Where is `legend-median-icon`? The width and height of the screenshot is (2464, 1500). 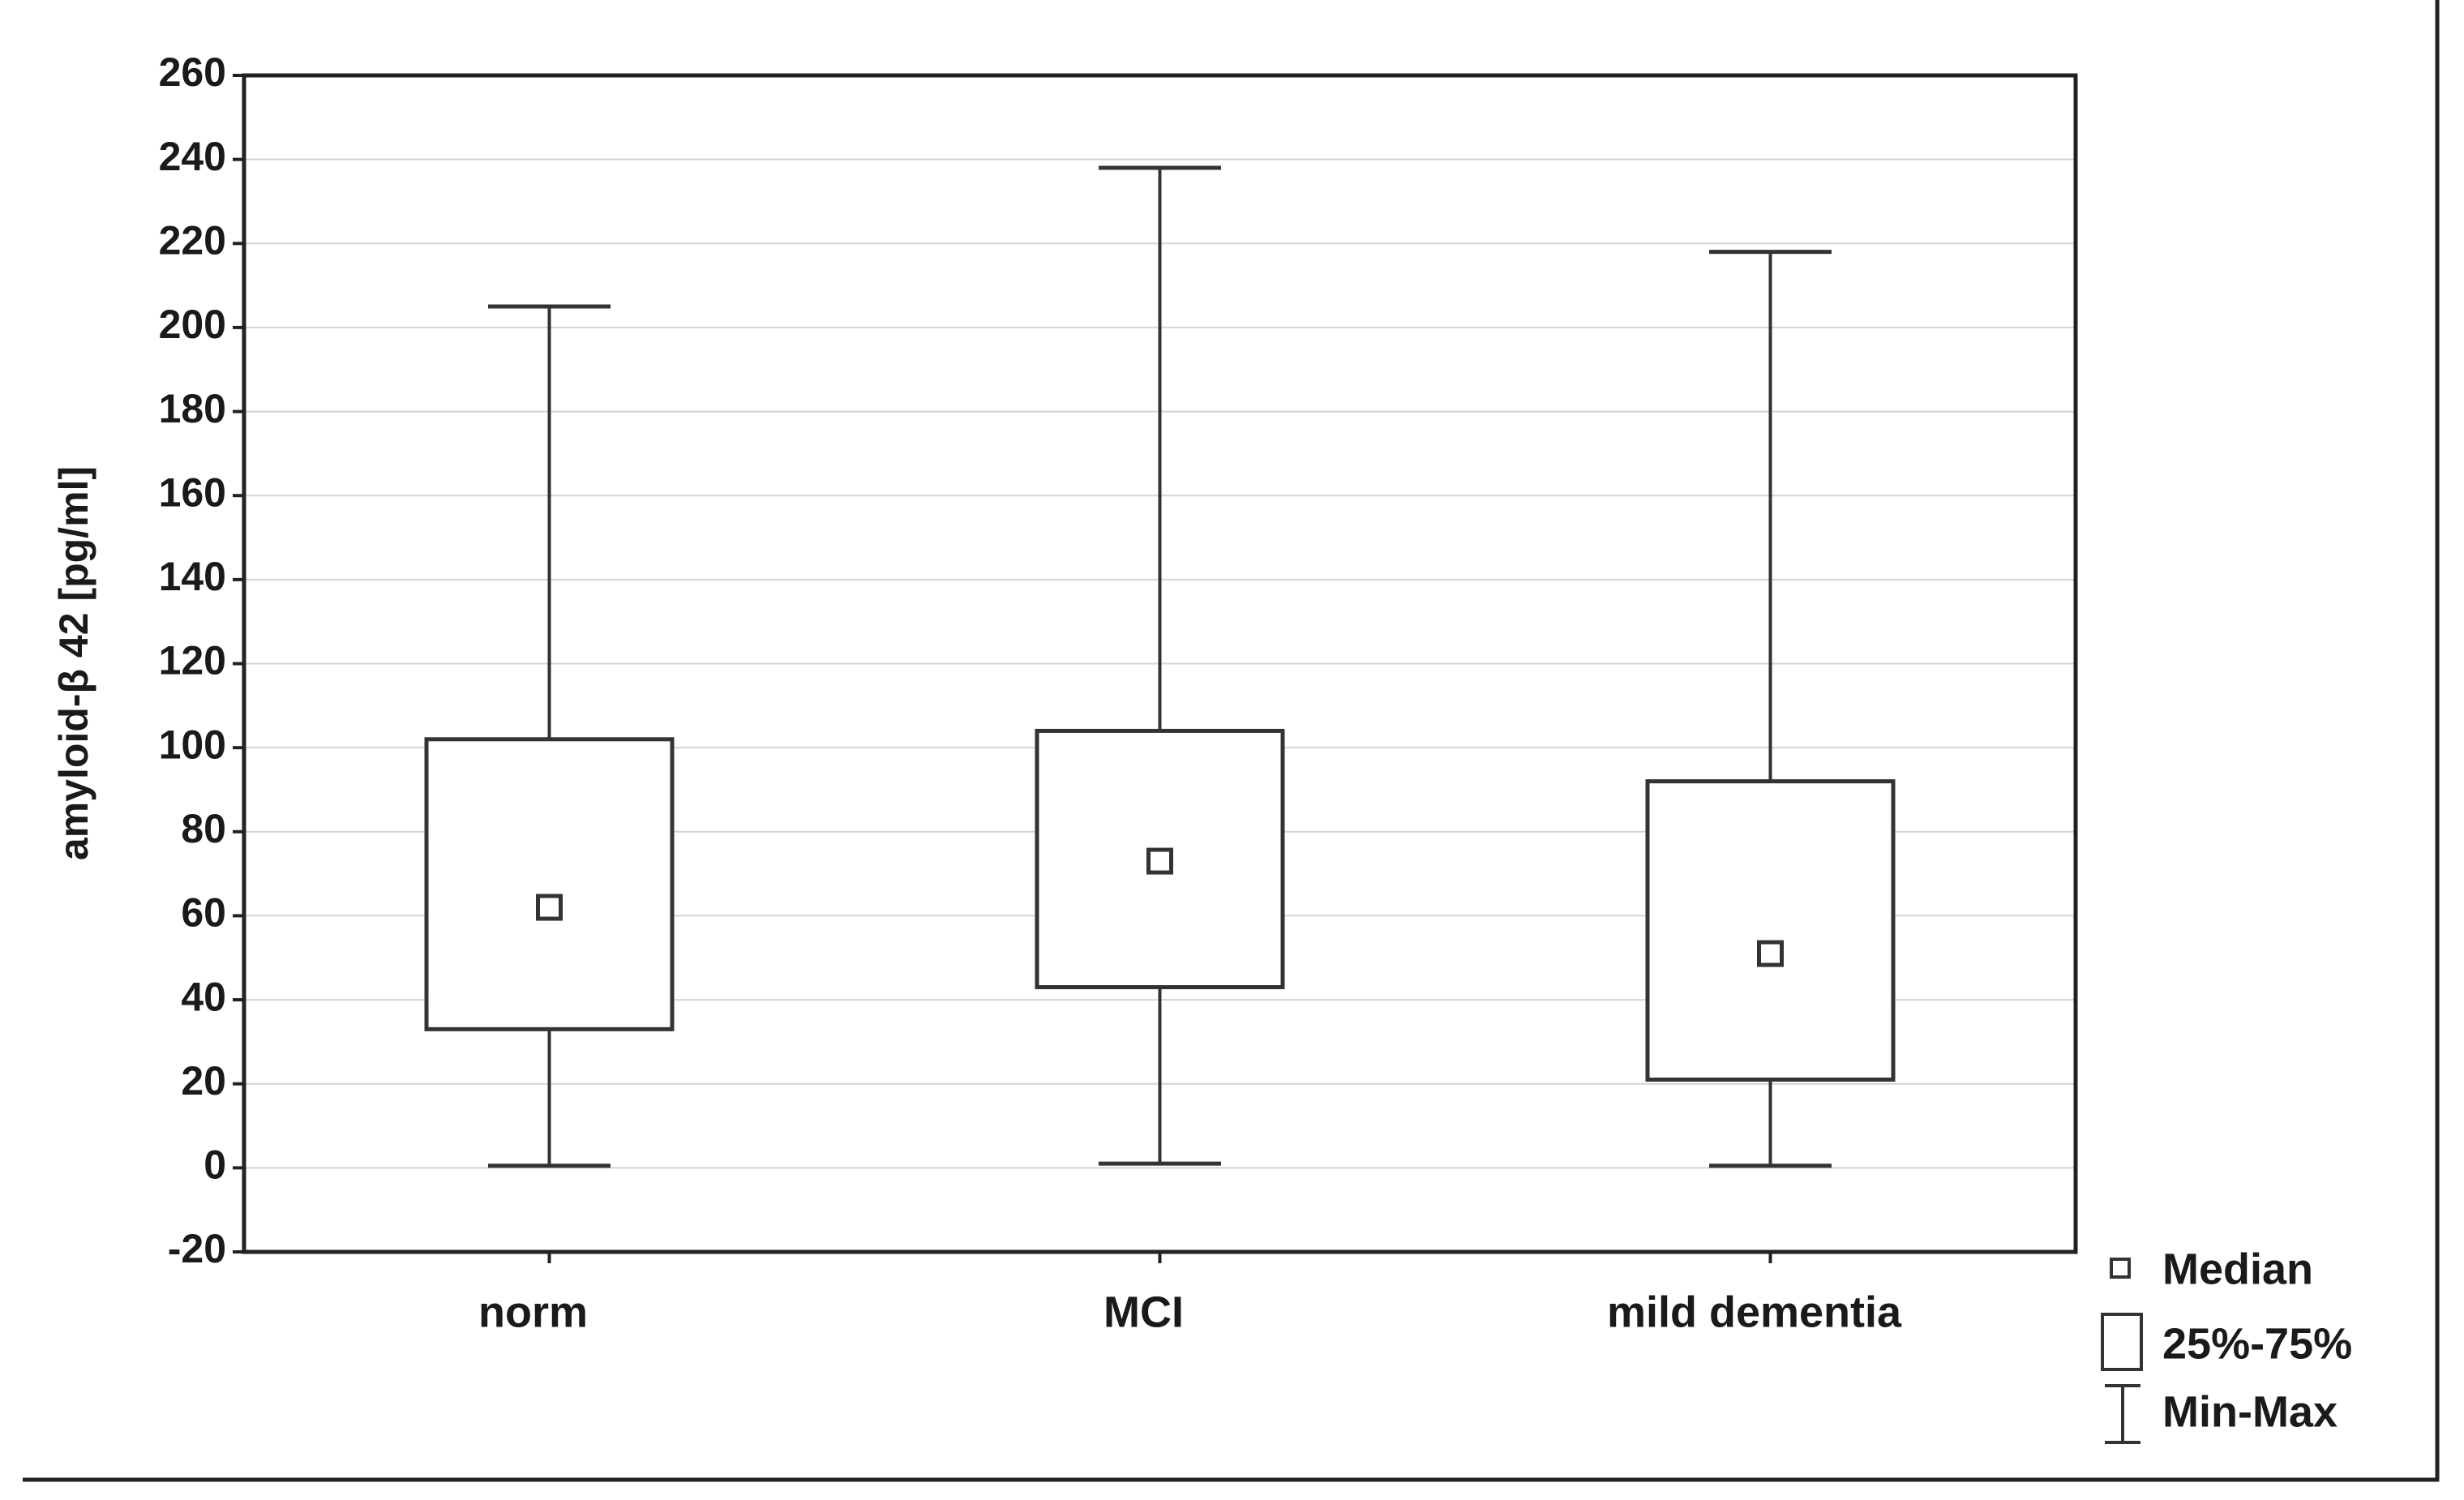
legend-median-icon is located at coordinates (2120, 1268).